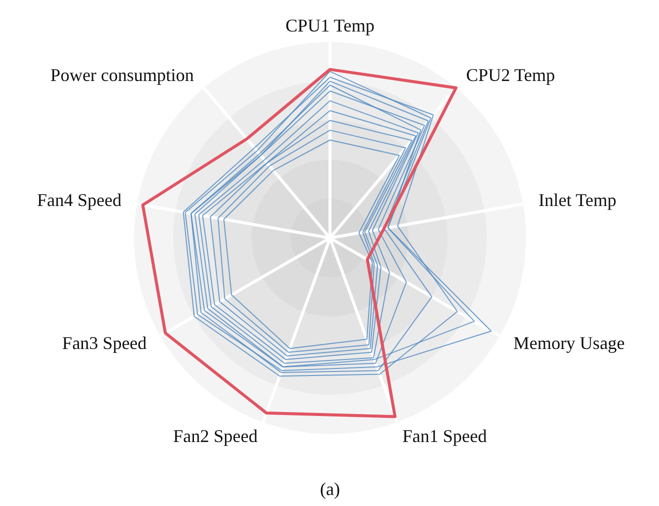 This screenshot has height=506, width=659. What do you see at coordinates (104, 342) in the screenshot?
I see `spoke-label: Fan3 Speed` at bounding box center [104, 342].